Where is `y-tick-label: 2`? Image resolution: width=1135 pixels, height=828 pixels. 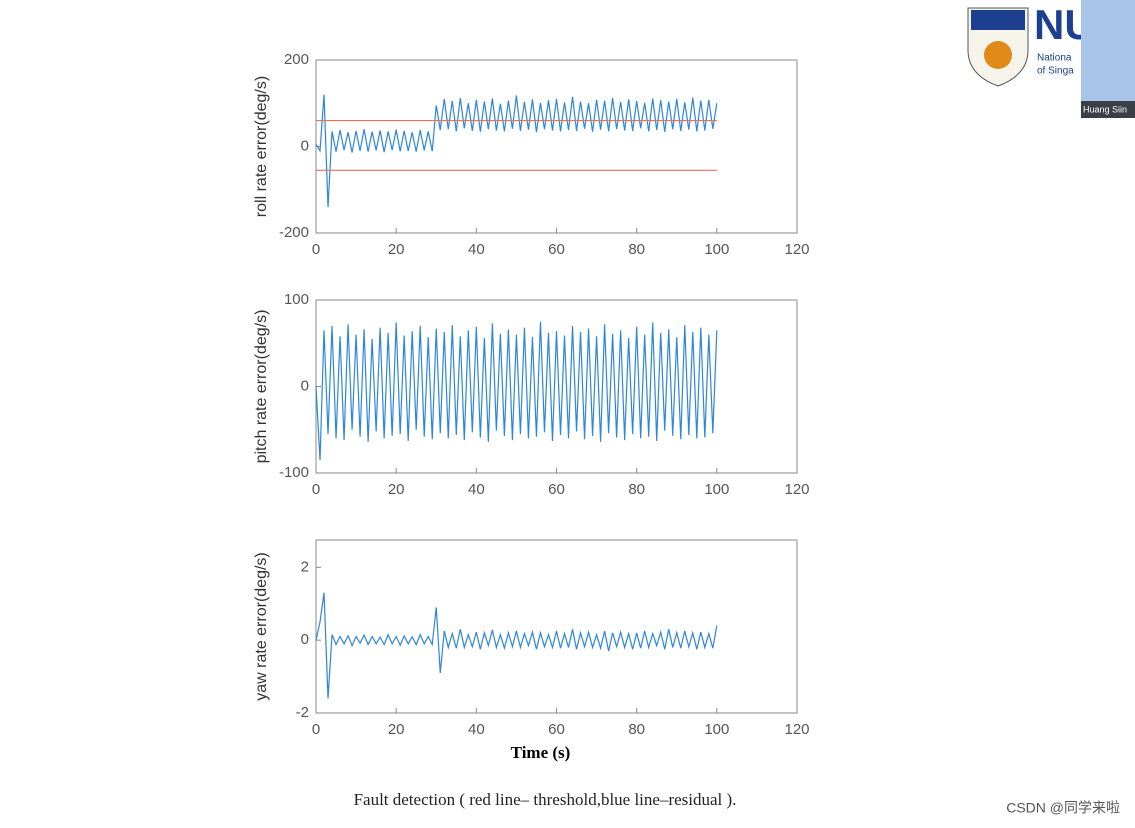
y-tick-label: 2 is located at coordinates (305, 566).